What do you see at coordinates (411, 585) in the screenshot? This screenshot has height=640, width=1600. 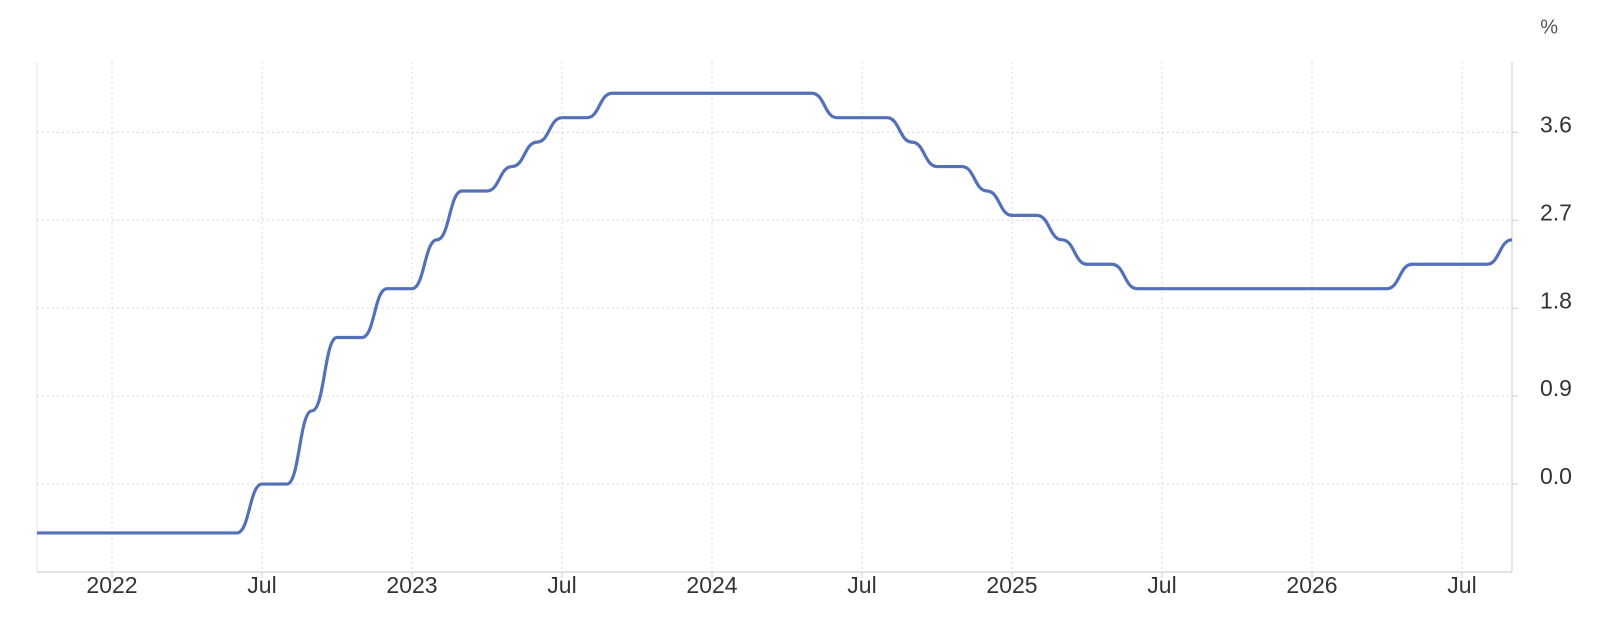 I see `x-tick-label: 2023` at bounding box center [411, 585].